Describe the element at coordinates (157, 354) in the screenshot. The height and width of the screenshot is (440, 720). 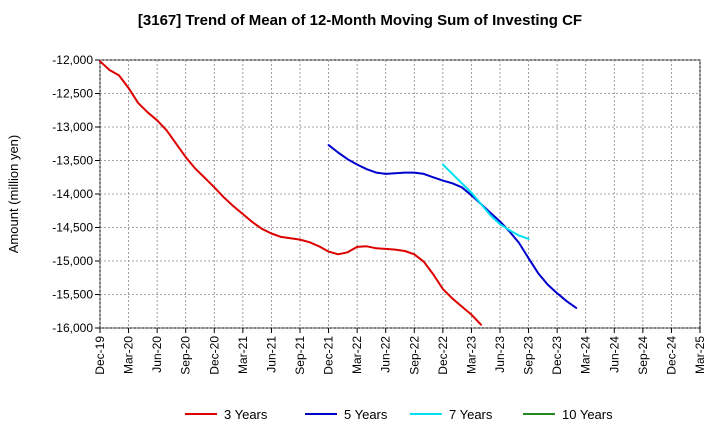
I see `x-tick-label: Jun-20` at that location.